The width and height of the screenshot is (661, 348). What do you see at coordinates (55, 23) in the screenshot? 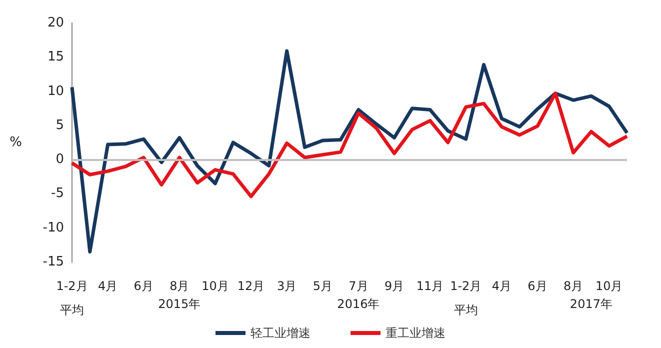
I see `y-tick-label: 20` at bounding box center [55, 23].